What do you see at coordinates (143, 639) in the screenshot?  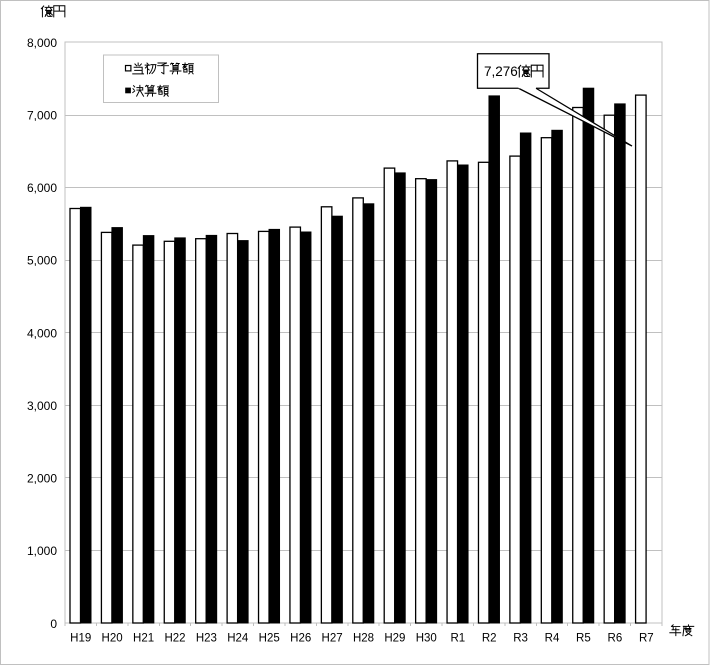 I see `svg-text: H21` at bounding box center [143, 639].